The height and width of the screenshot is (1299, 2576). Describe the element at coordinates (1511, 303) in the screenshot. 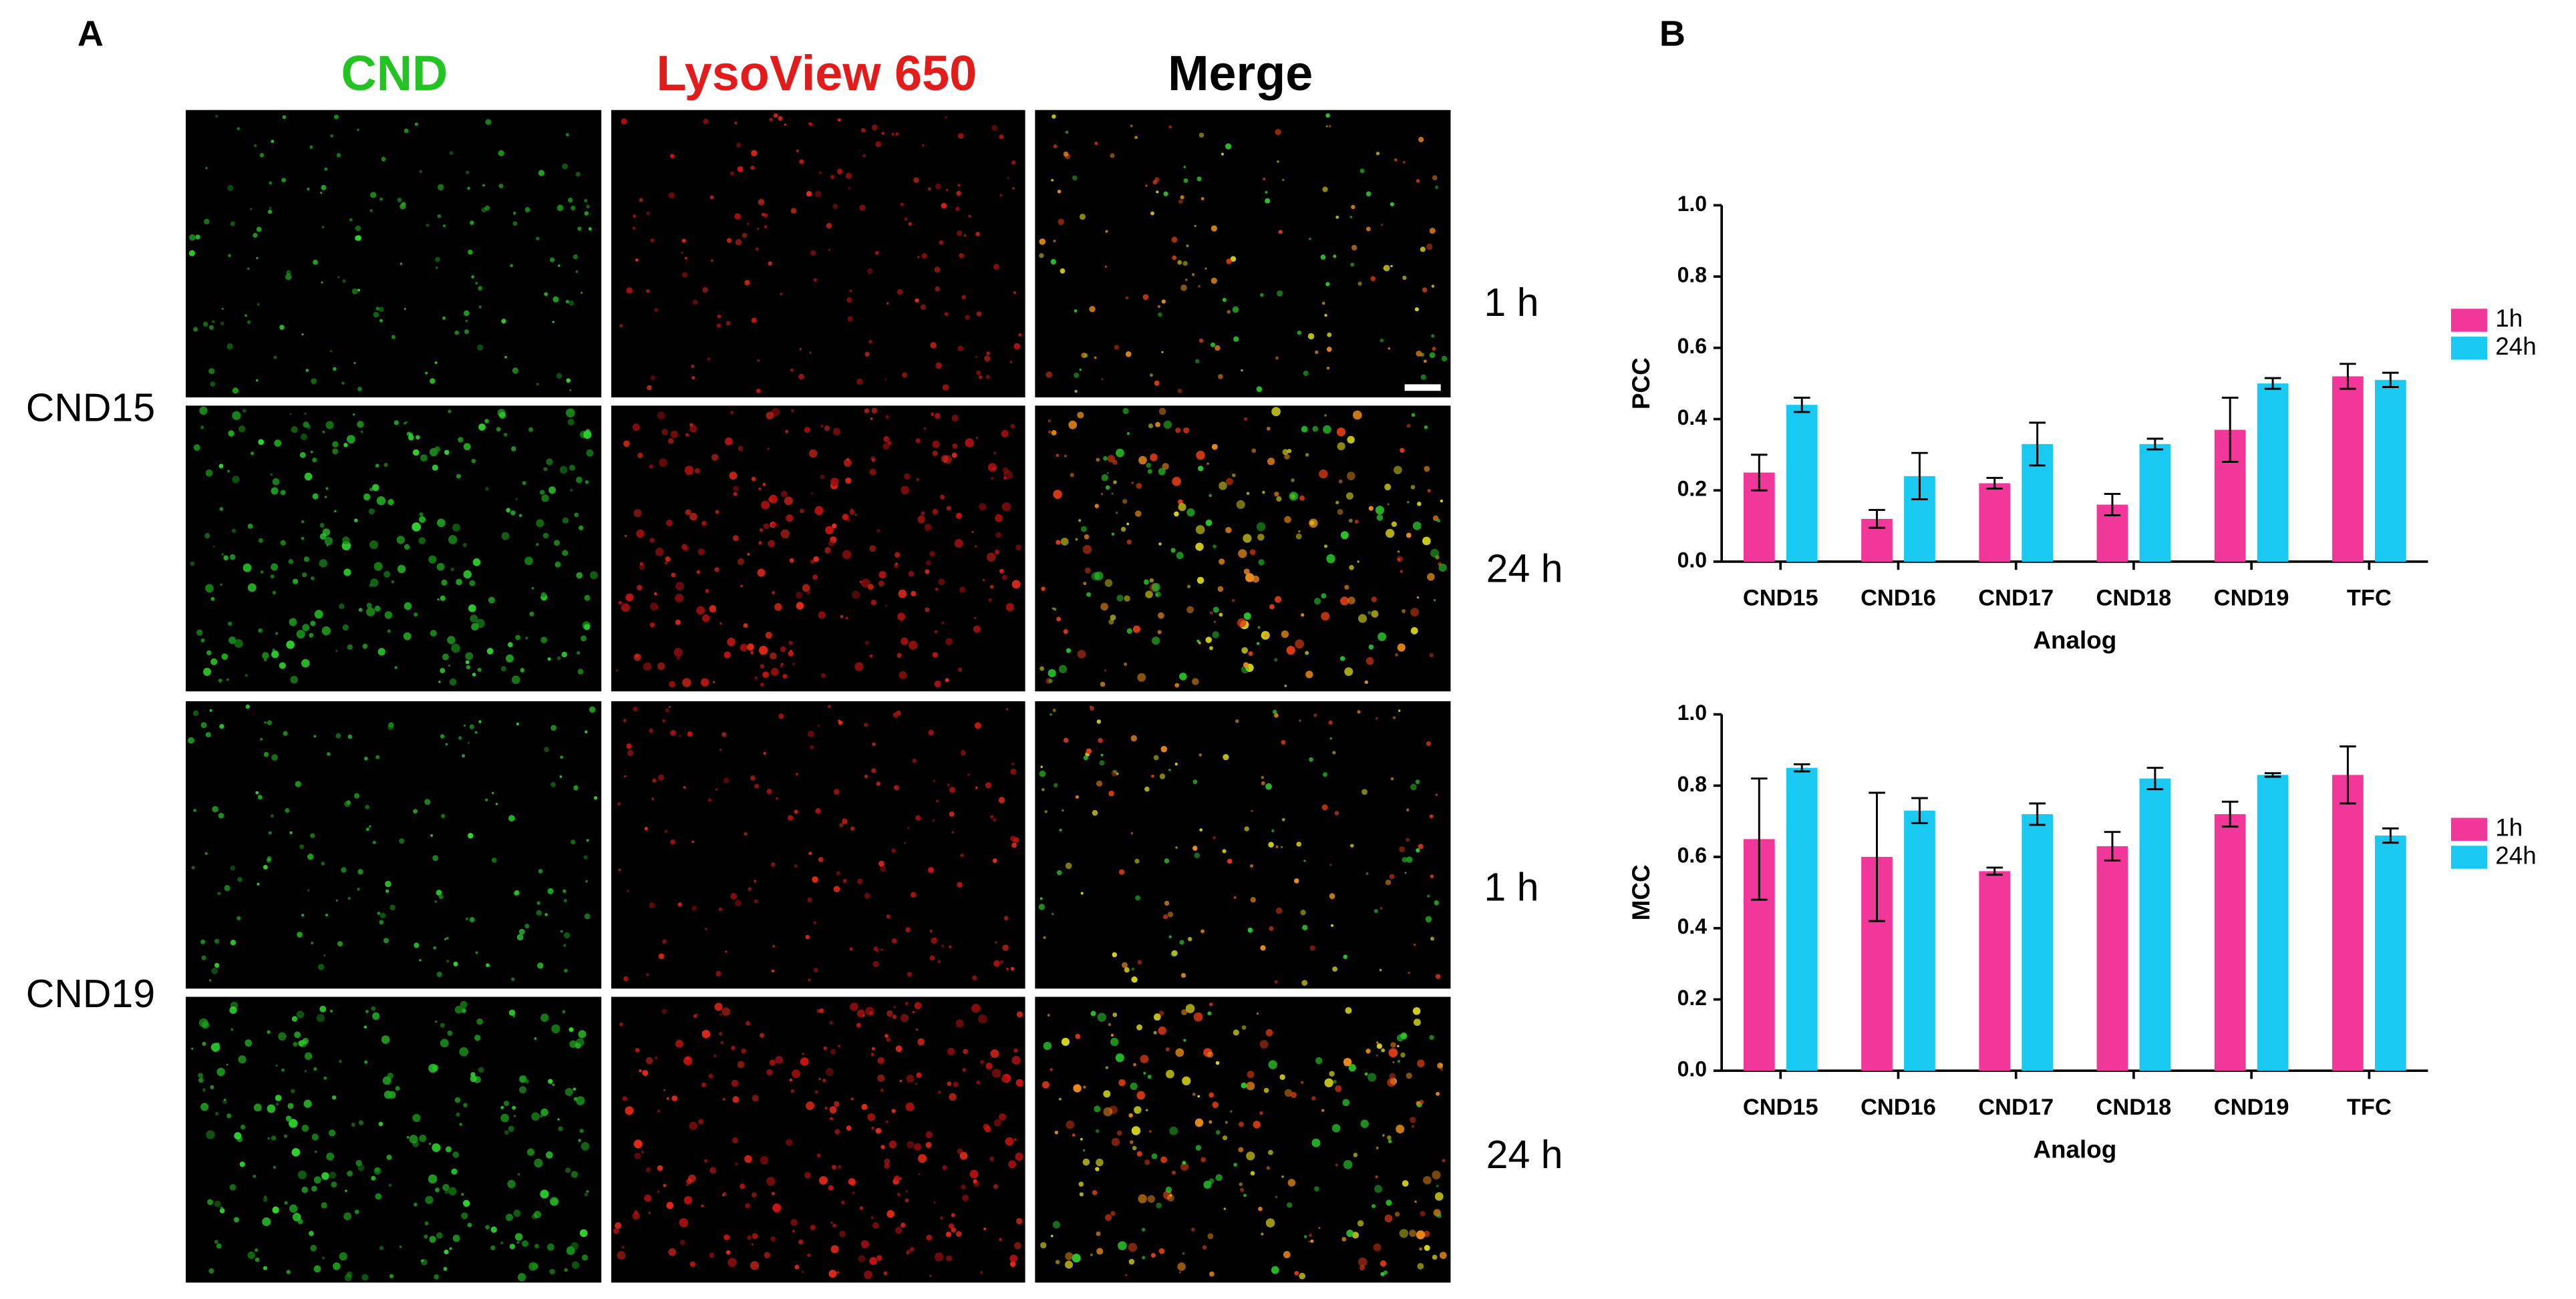

I see `time-label: 1 h` at that location.